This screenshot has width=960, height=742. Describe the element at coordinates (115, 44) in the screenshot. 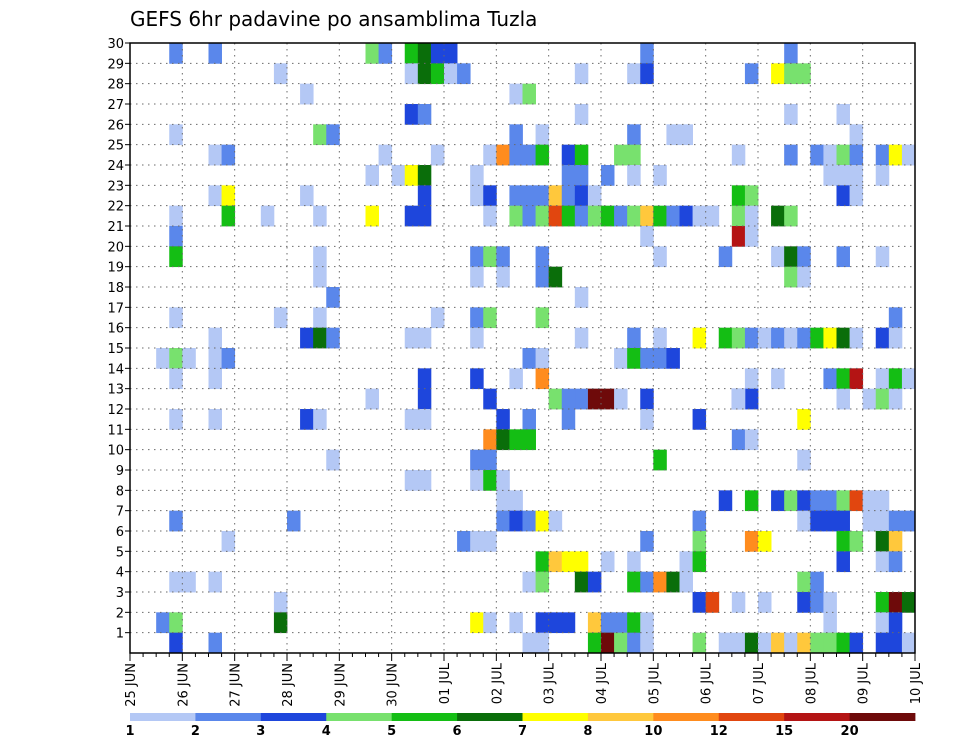

I see `y-tick-label: 30` at that location.